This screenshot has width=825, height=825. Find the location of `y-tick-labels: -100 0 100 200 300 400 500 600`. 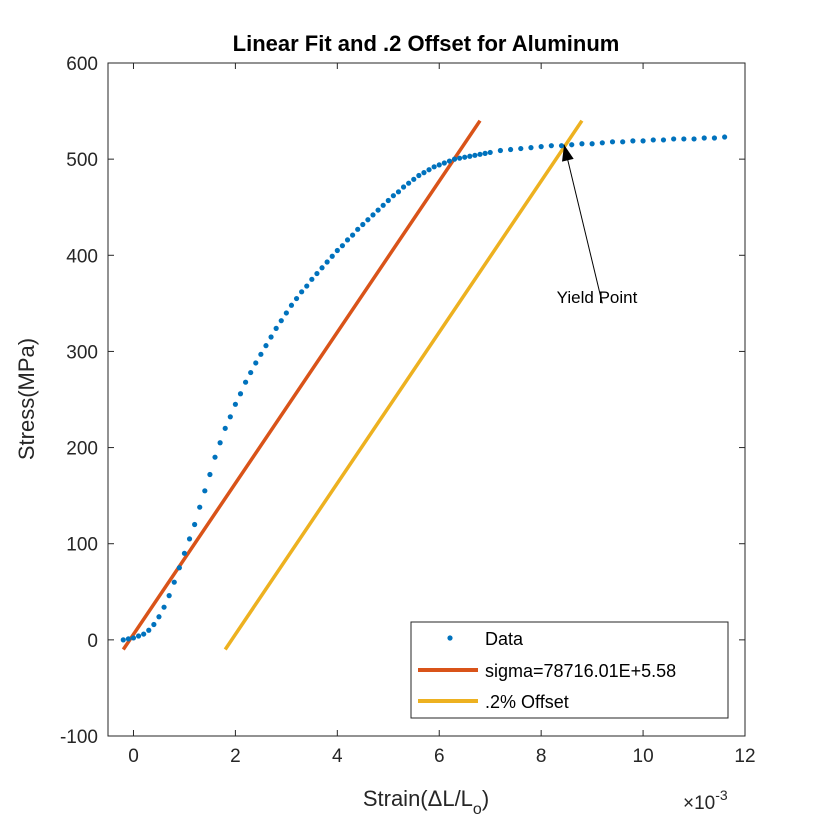

y-tick-labels: -100 0 100 200 300 400 500 600 is located at coordinates (79, 401).